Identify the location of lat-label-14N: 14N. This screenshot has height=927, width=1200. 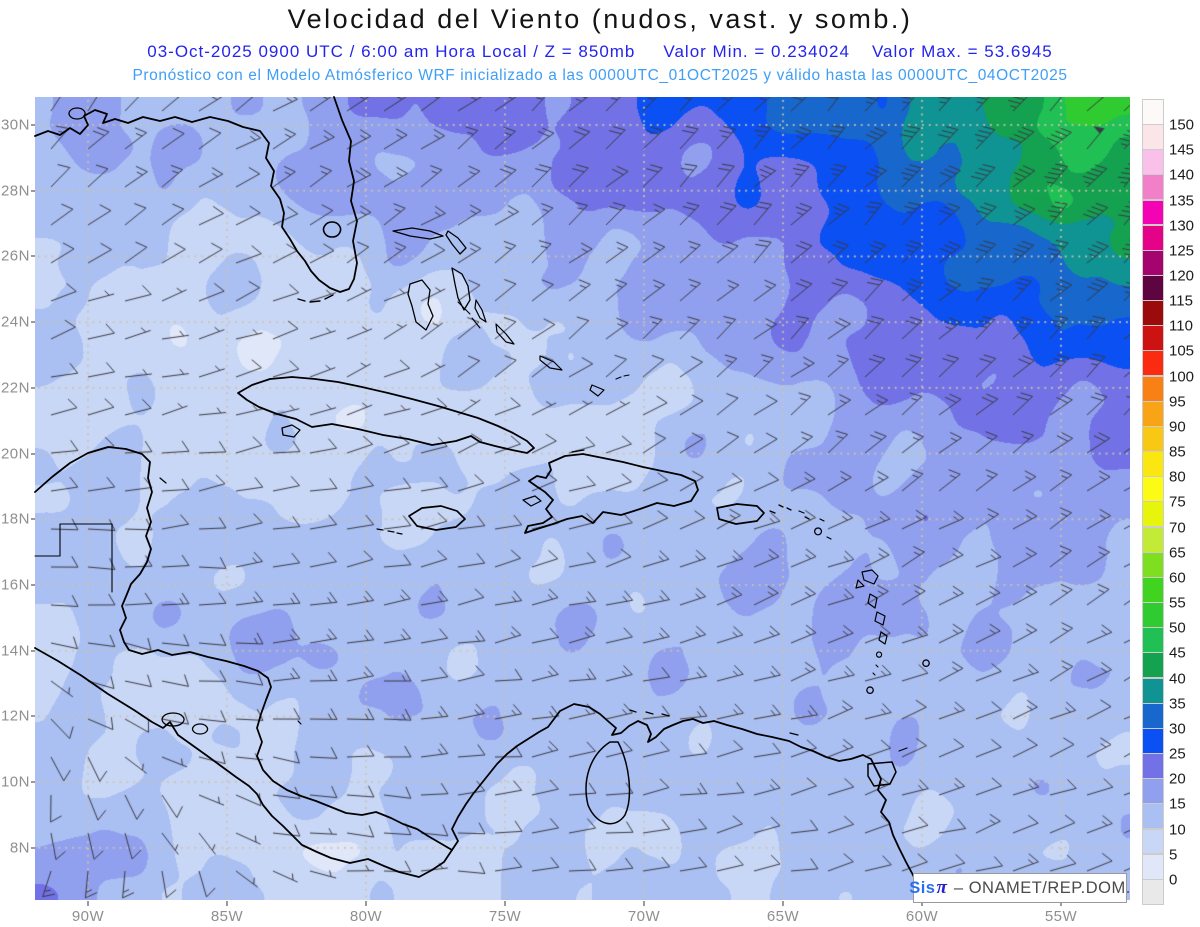
(15, 651).